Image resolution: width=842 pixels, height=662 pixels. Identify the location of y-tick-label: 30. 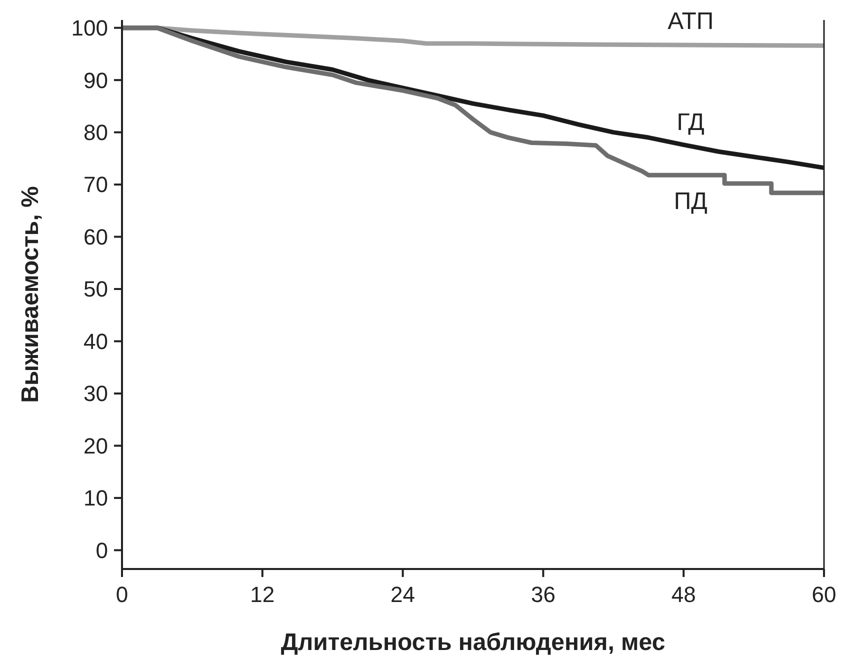
(96, 393).